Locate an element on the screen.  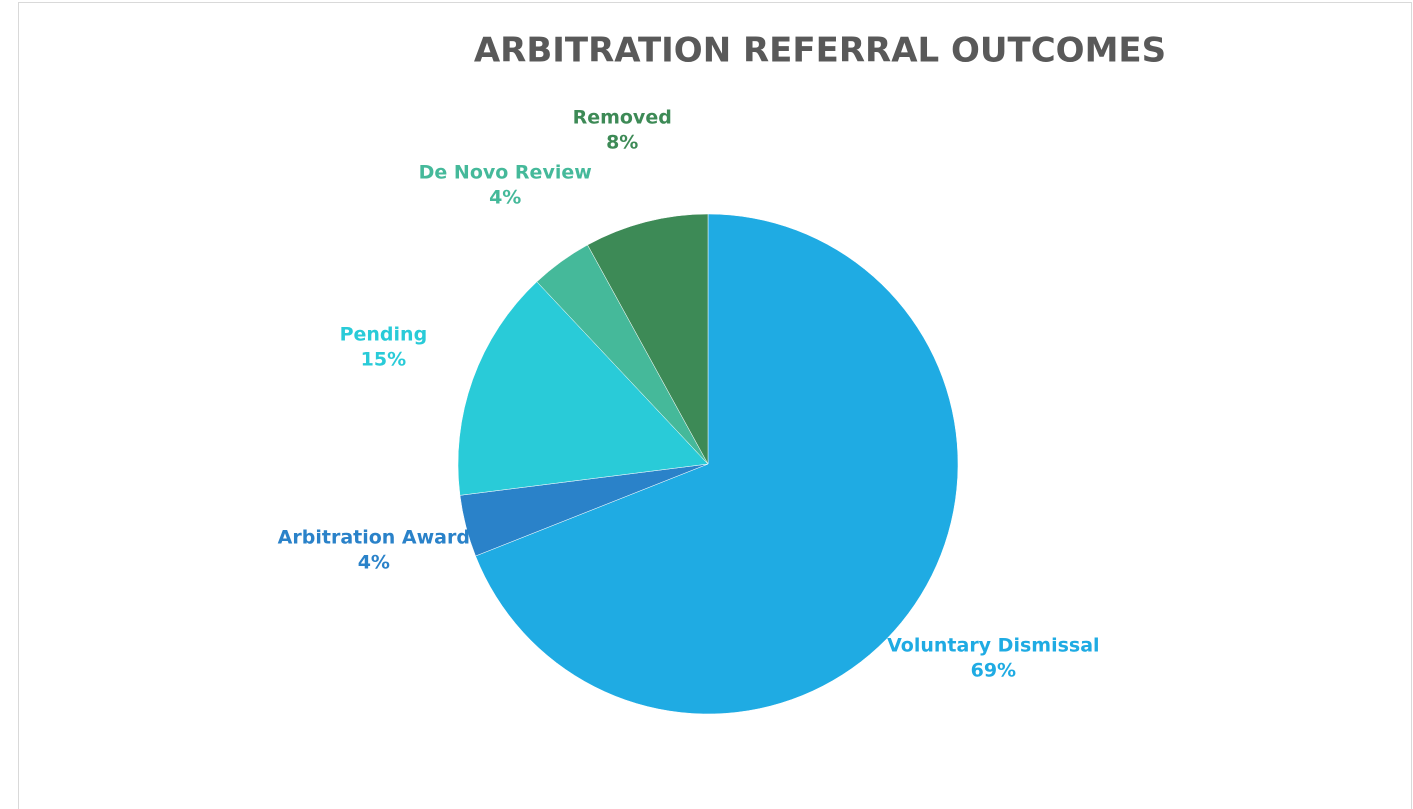
slice-value-label: 69% is located at coordinates (993, 670).